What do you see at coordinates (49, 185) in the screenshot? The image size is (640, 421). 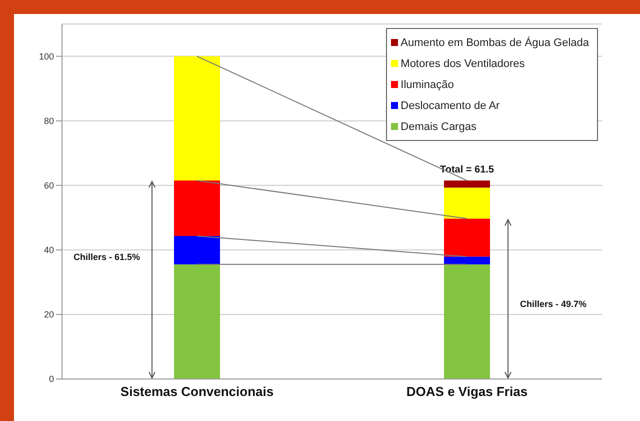 I see `y-tick-label: 60` at bounding box center [49, 185].